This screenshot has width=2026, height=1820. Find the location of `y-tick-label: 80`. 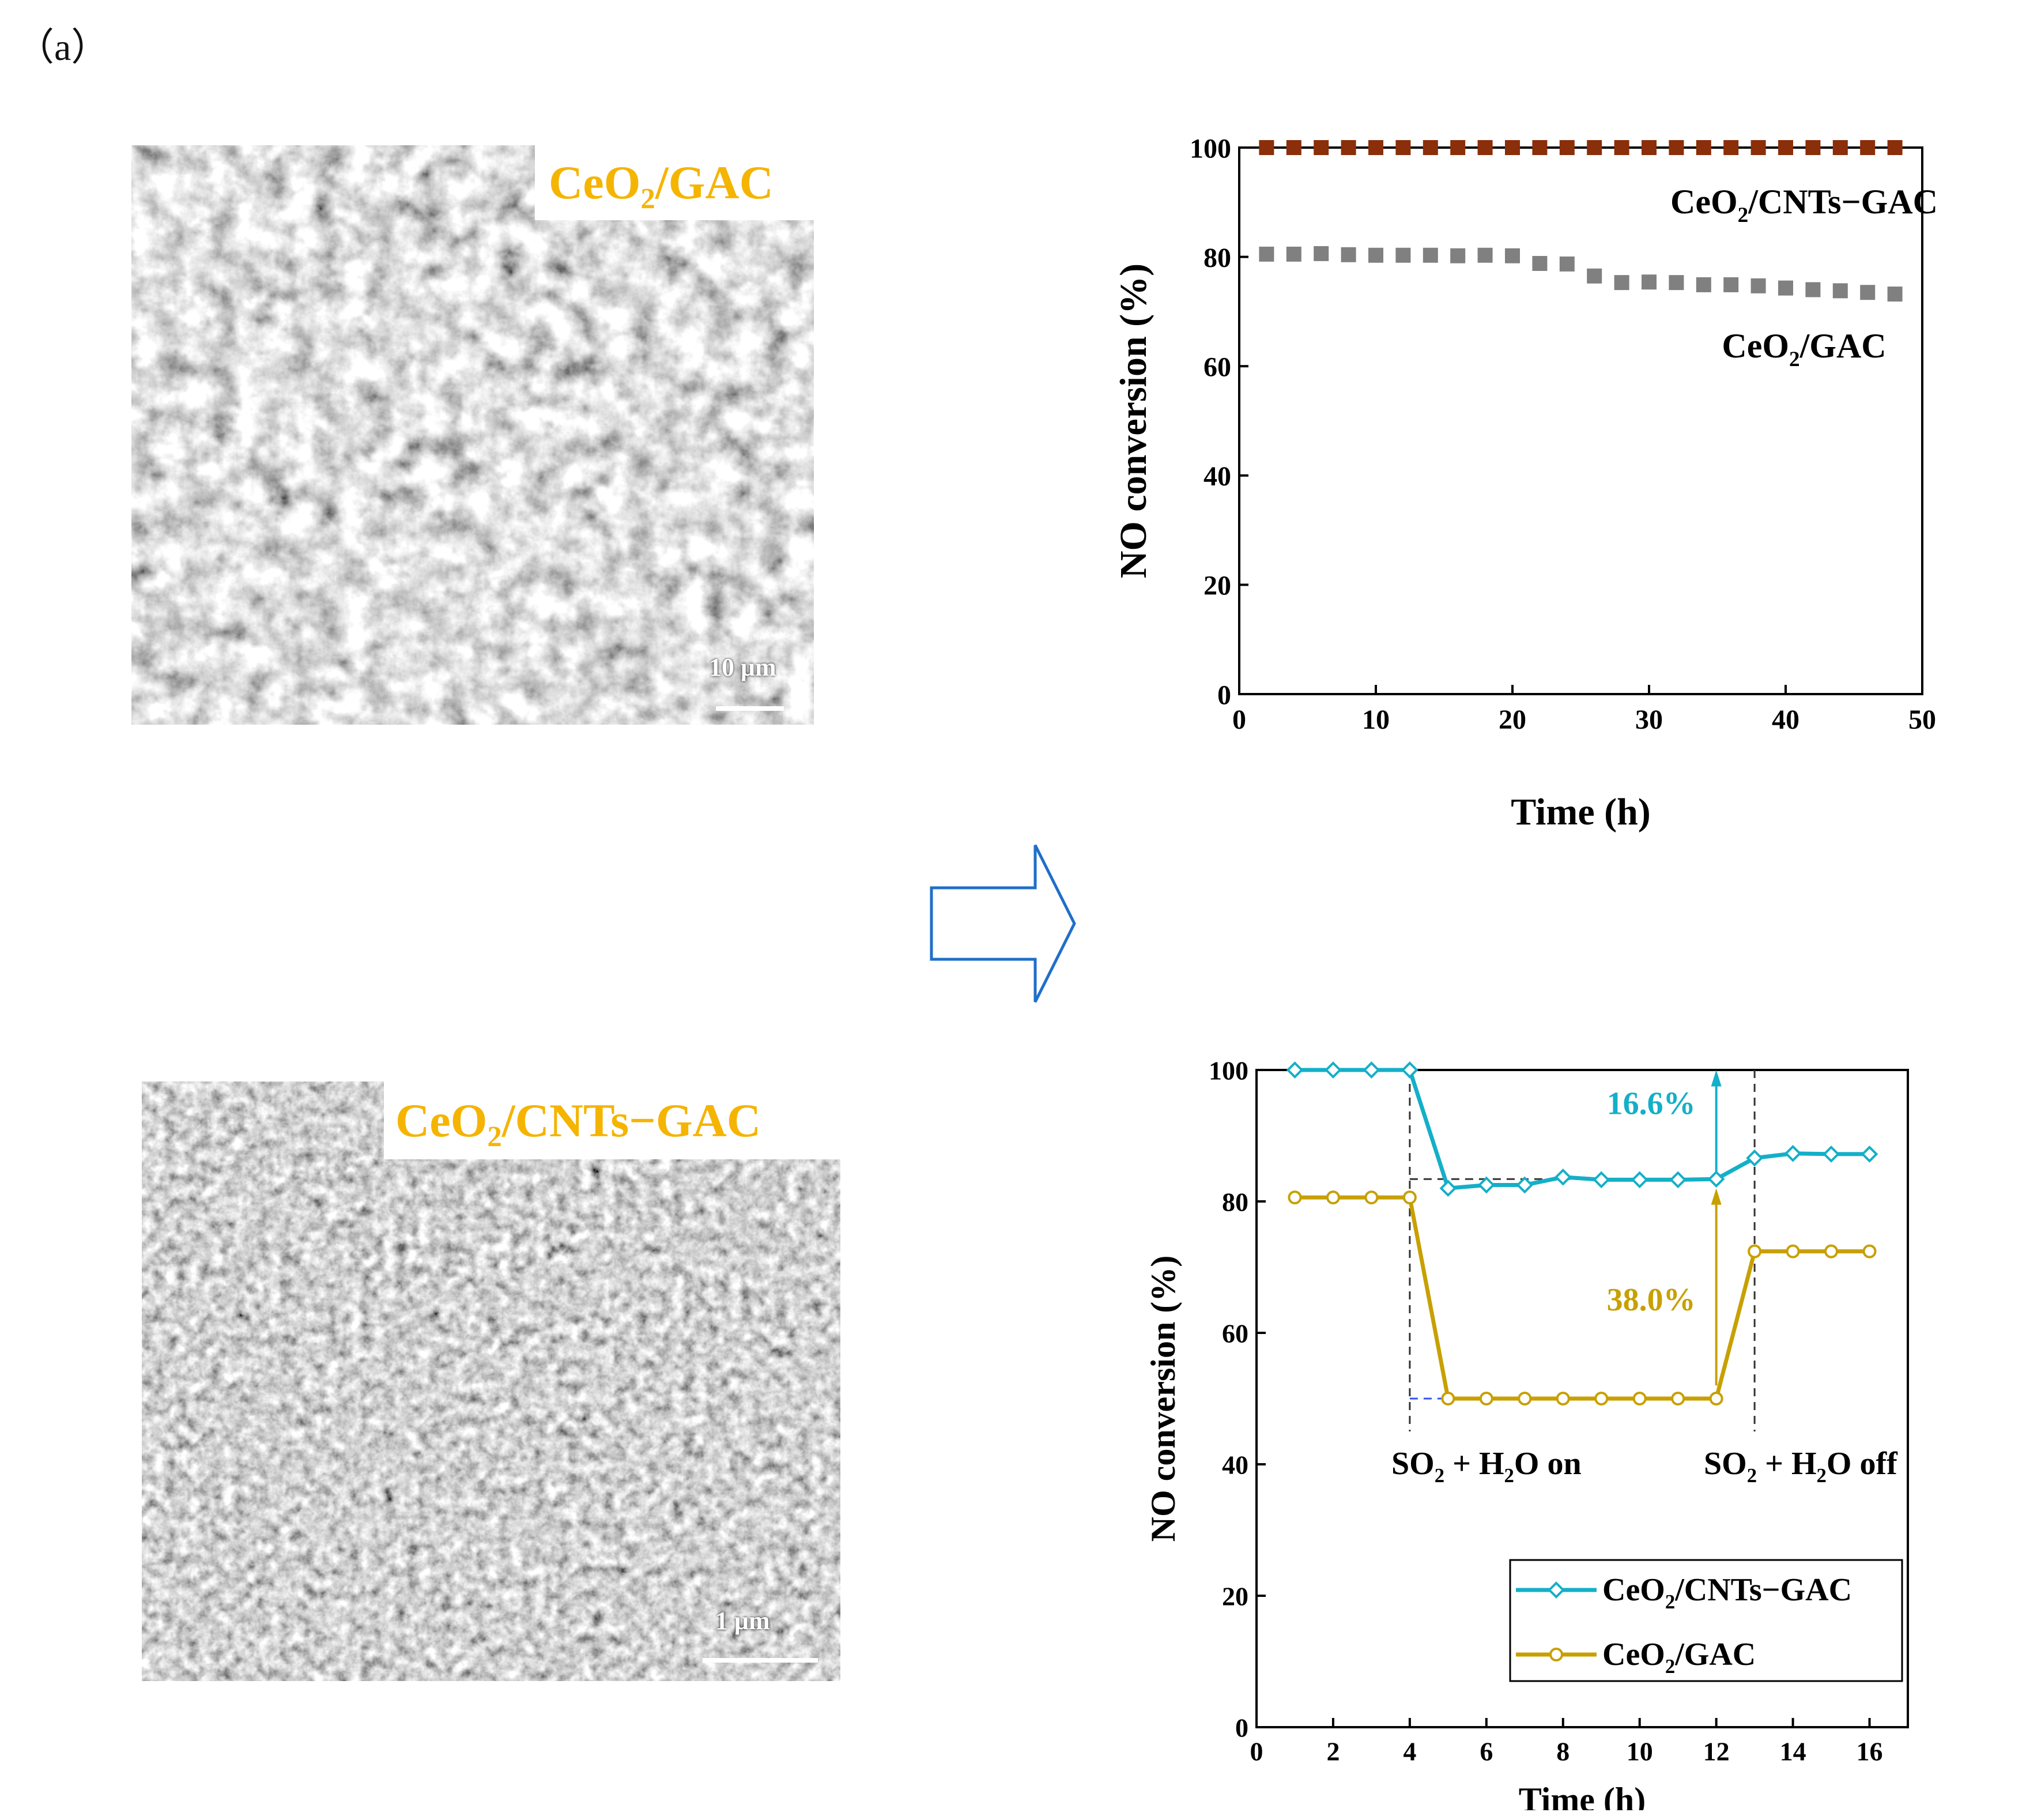

y-tick-label: 80 is located at coordinates (1235, 1202).